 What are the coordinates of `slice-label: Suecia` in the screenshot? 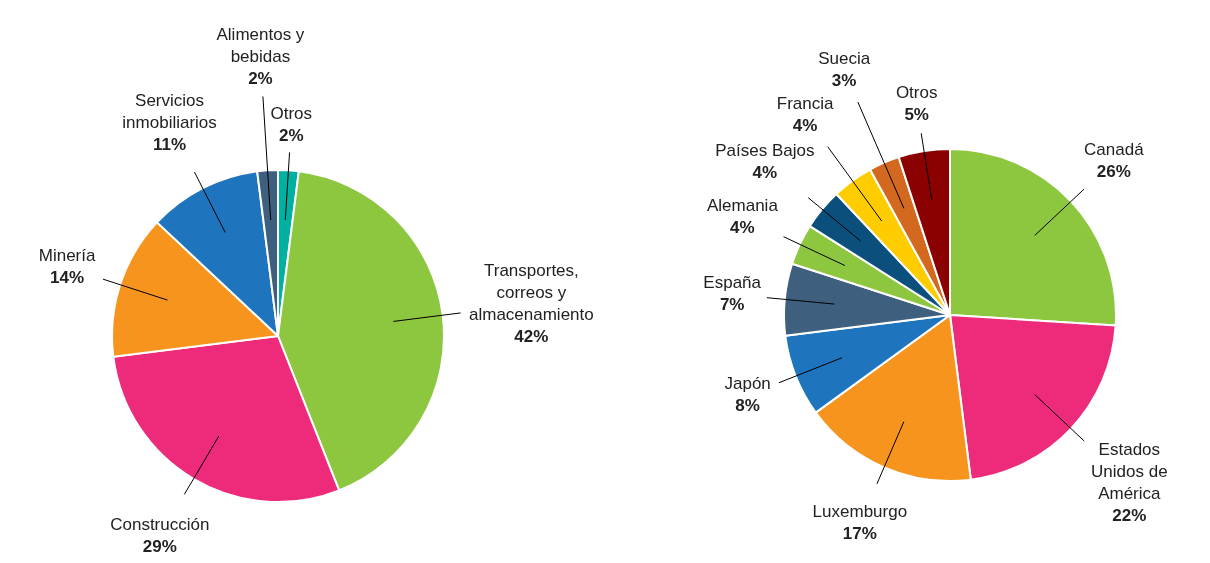 It's located at (844, 59).